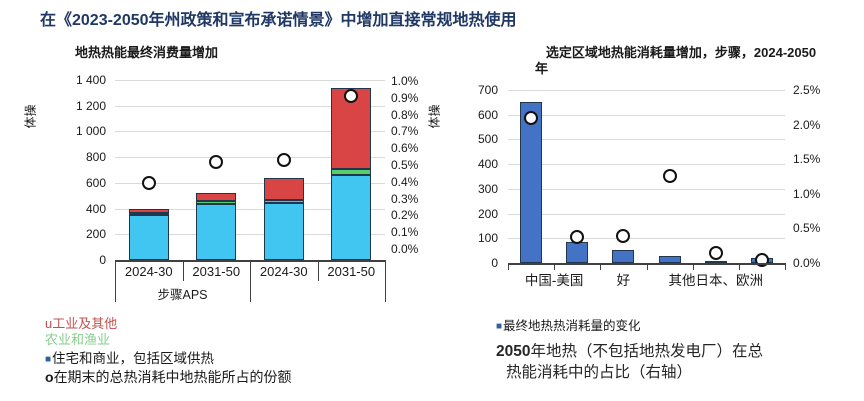  What do you see at coordinates (716, 280) in the screenshot?
I see `right-chart-x-tick-label: 其他日本、欧洲` at bounding box center [716, 280].